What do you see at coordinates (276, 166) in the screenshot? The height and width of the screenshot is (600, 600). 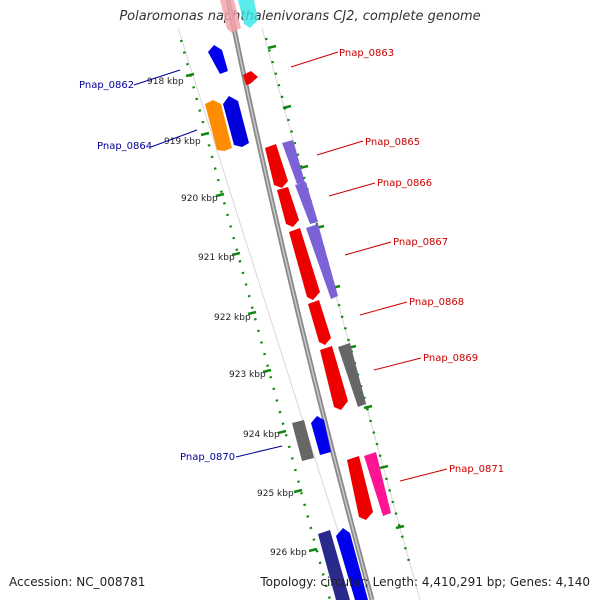 I see `gene-arrow-0865-red` at bounding box center [276, 166].